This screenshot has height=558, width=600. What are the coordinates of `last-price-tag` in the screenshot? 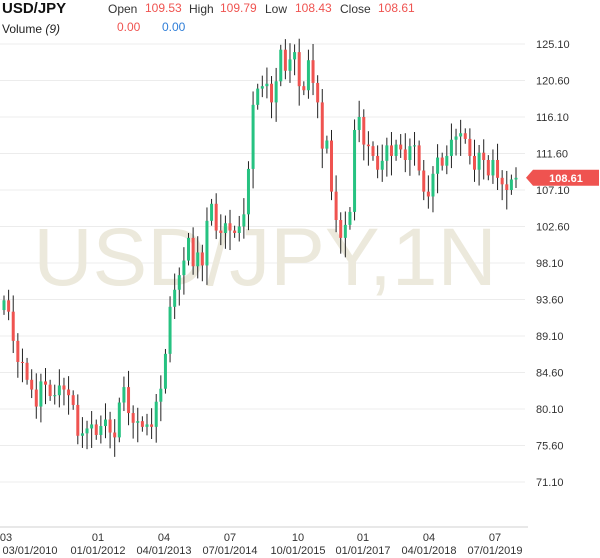 It's located at (562, 177).